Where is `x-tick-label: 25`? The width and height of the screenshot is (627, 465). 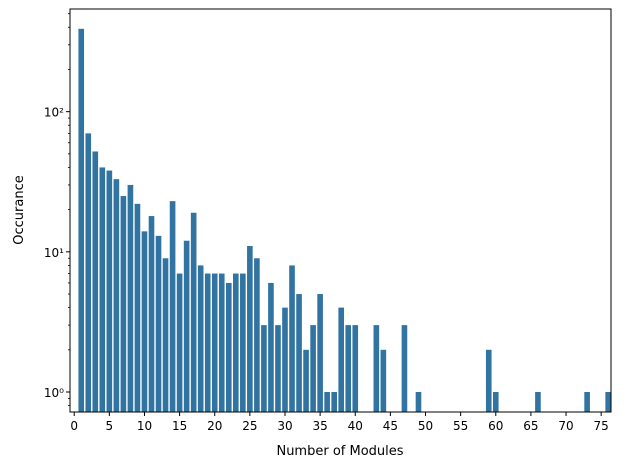 x-tick-label: 25 is located at coordinates (249, 426).